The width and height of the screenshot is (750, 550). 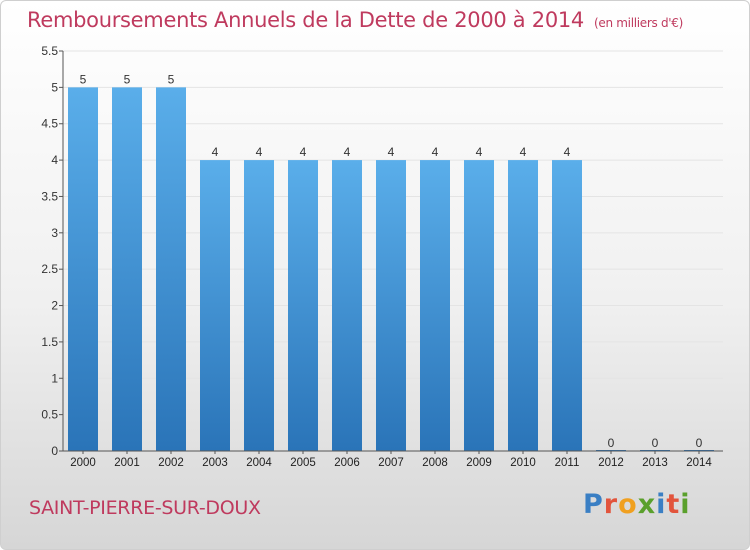 I want to click on y-tick-label: 2, so click(x=54, y=306).